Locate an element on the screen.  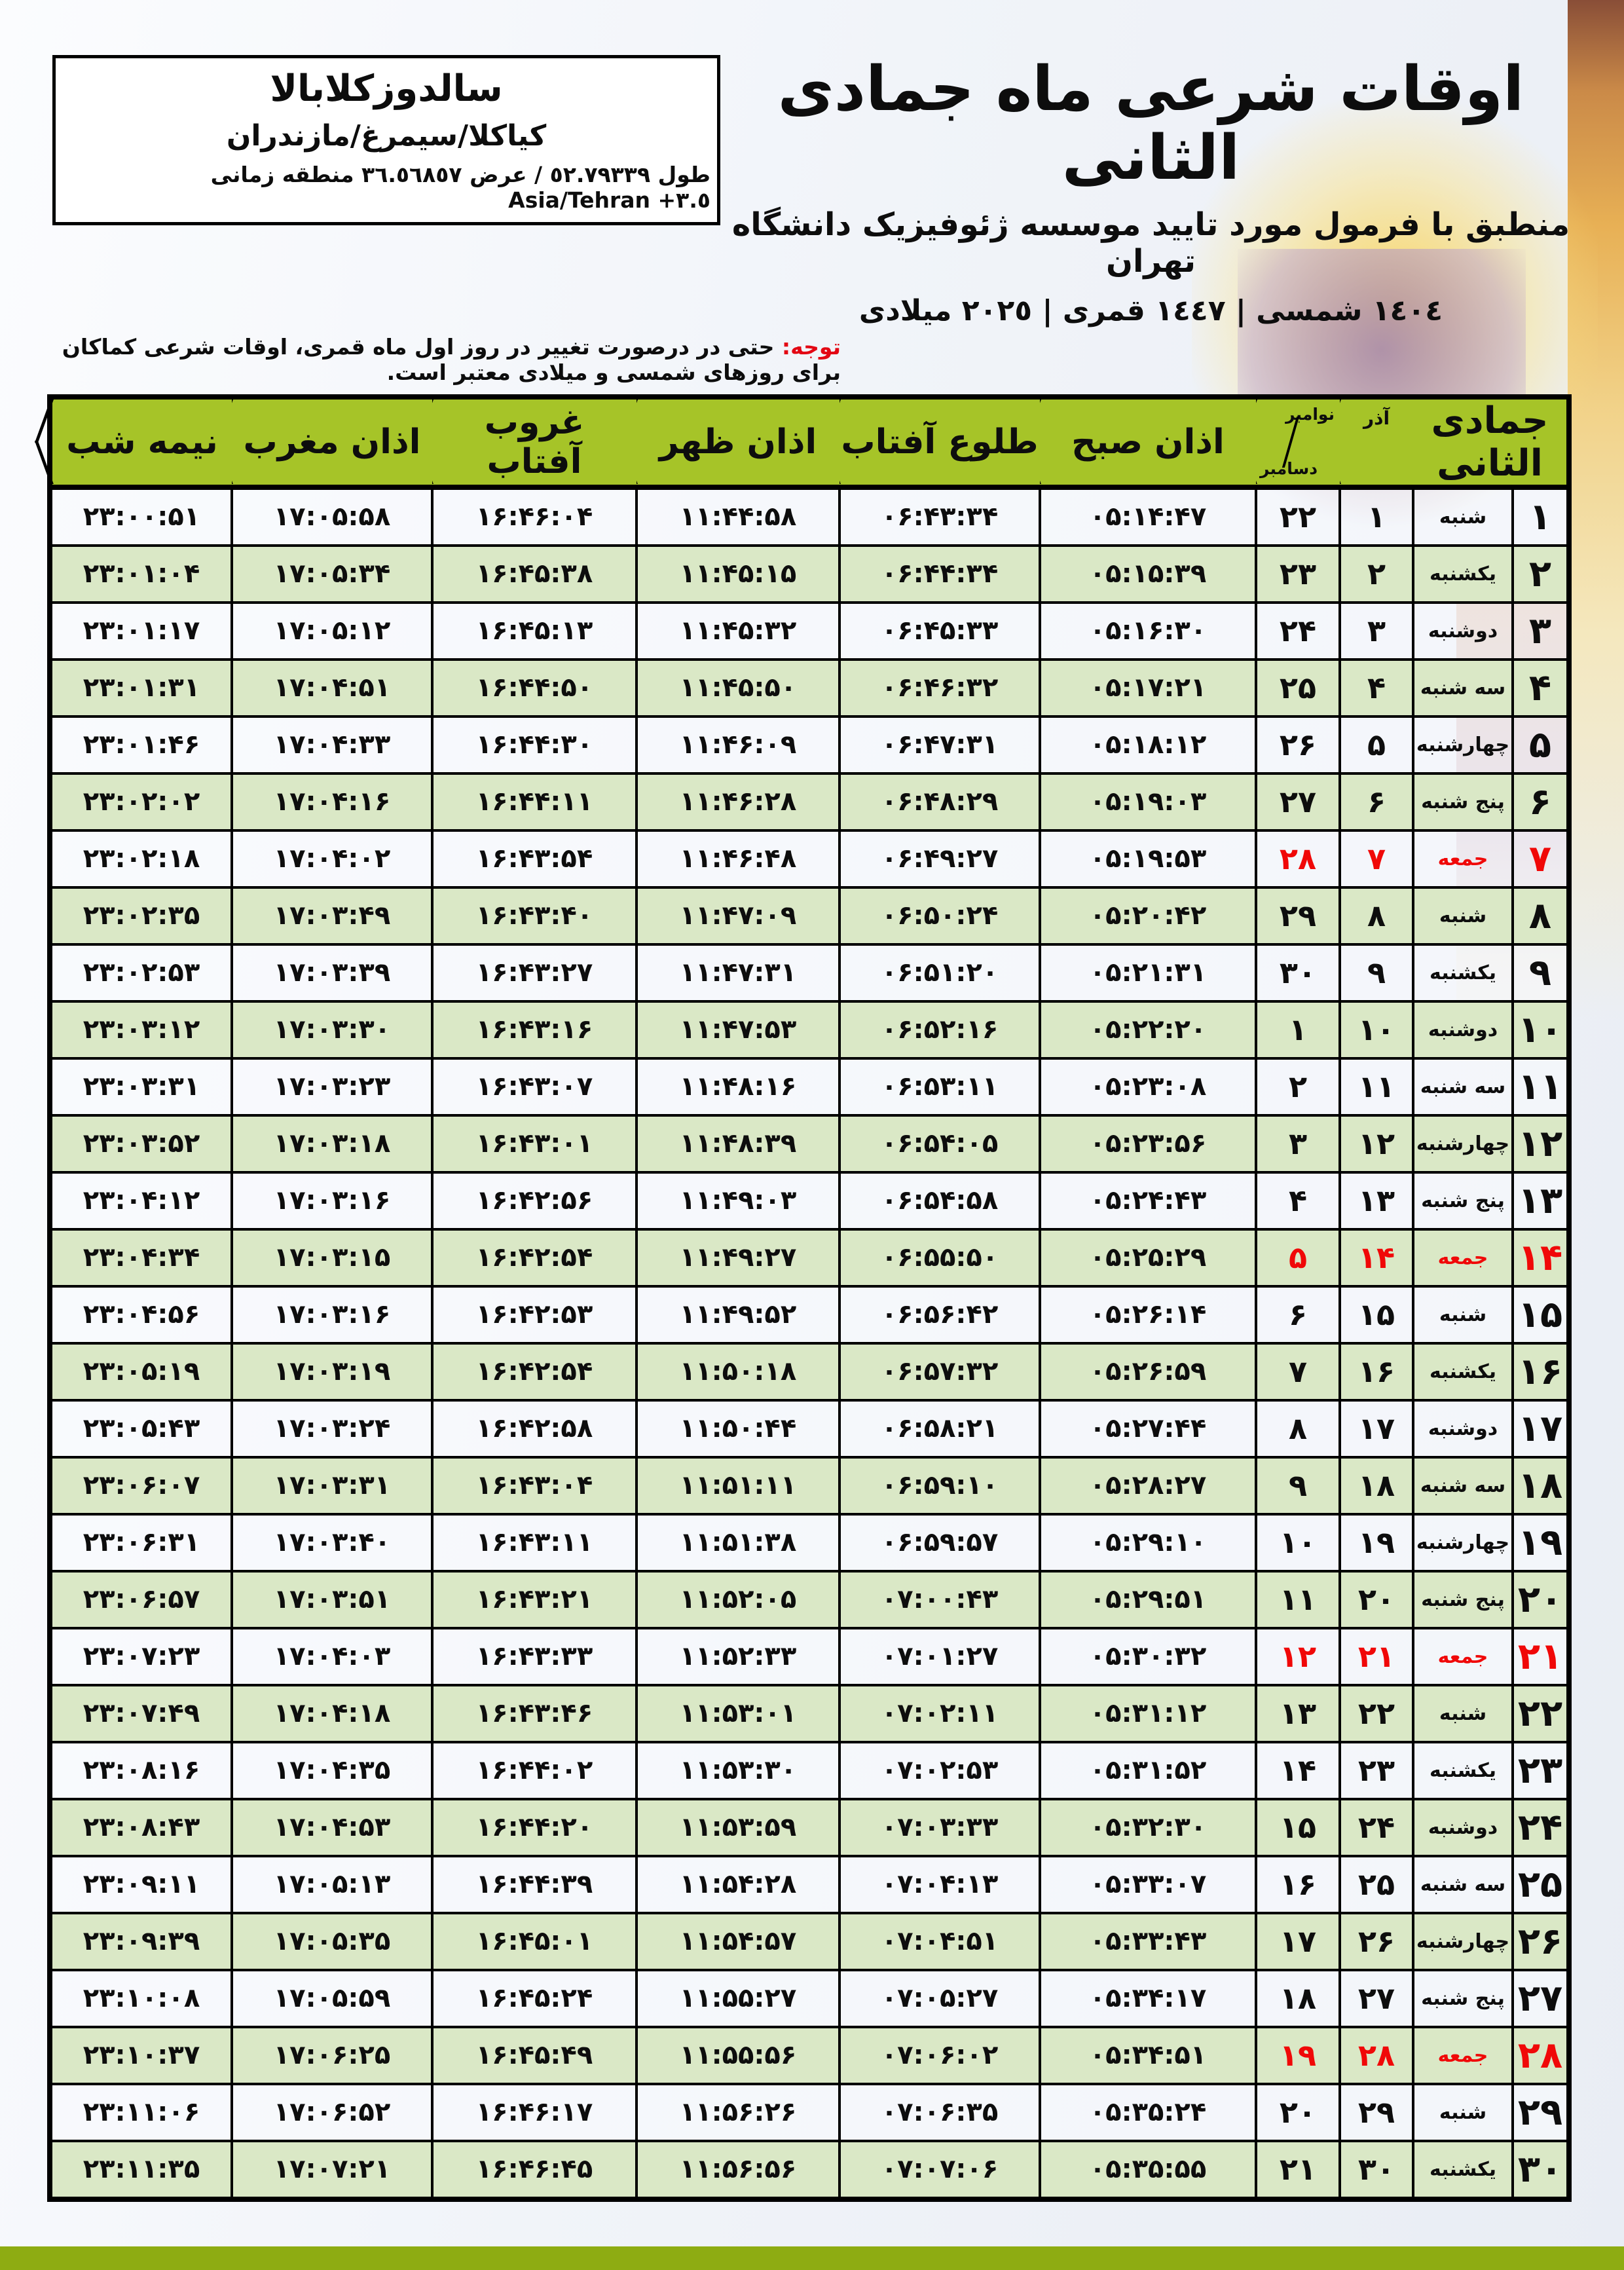
maghrib-cell: ۱۷:۰۶:۵۲ is located at coordinates (332, 2112).